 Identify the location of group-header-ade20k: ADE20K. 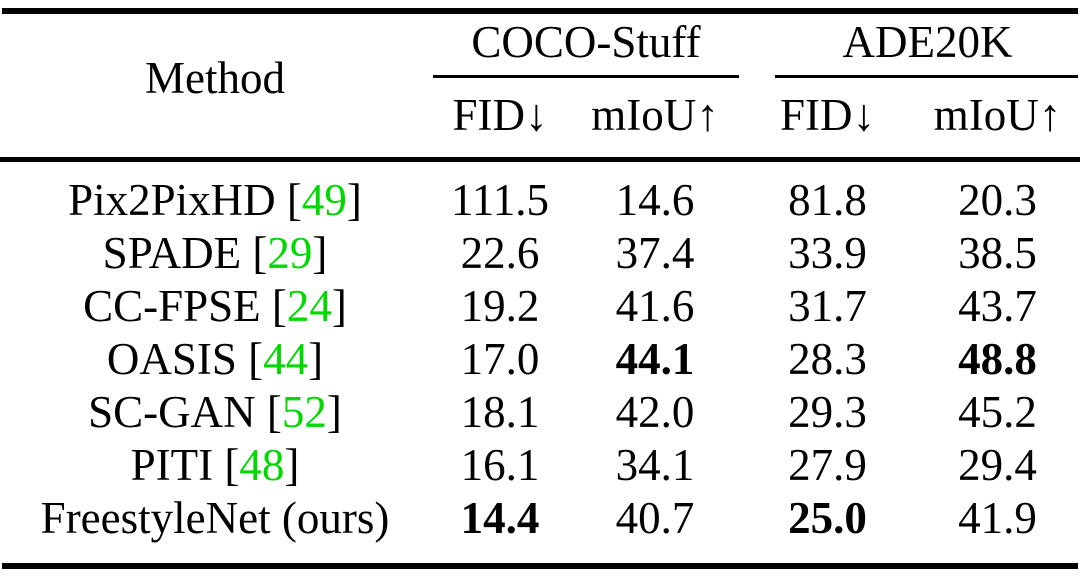
(927, 42).